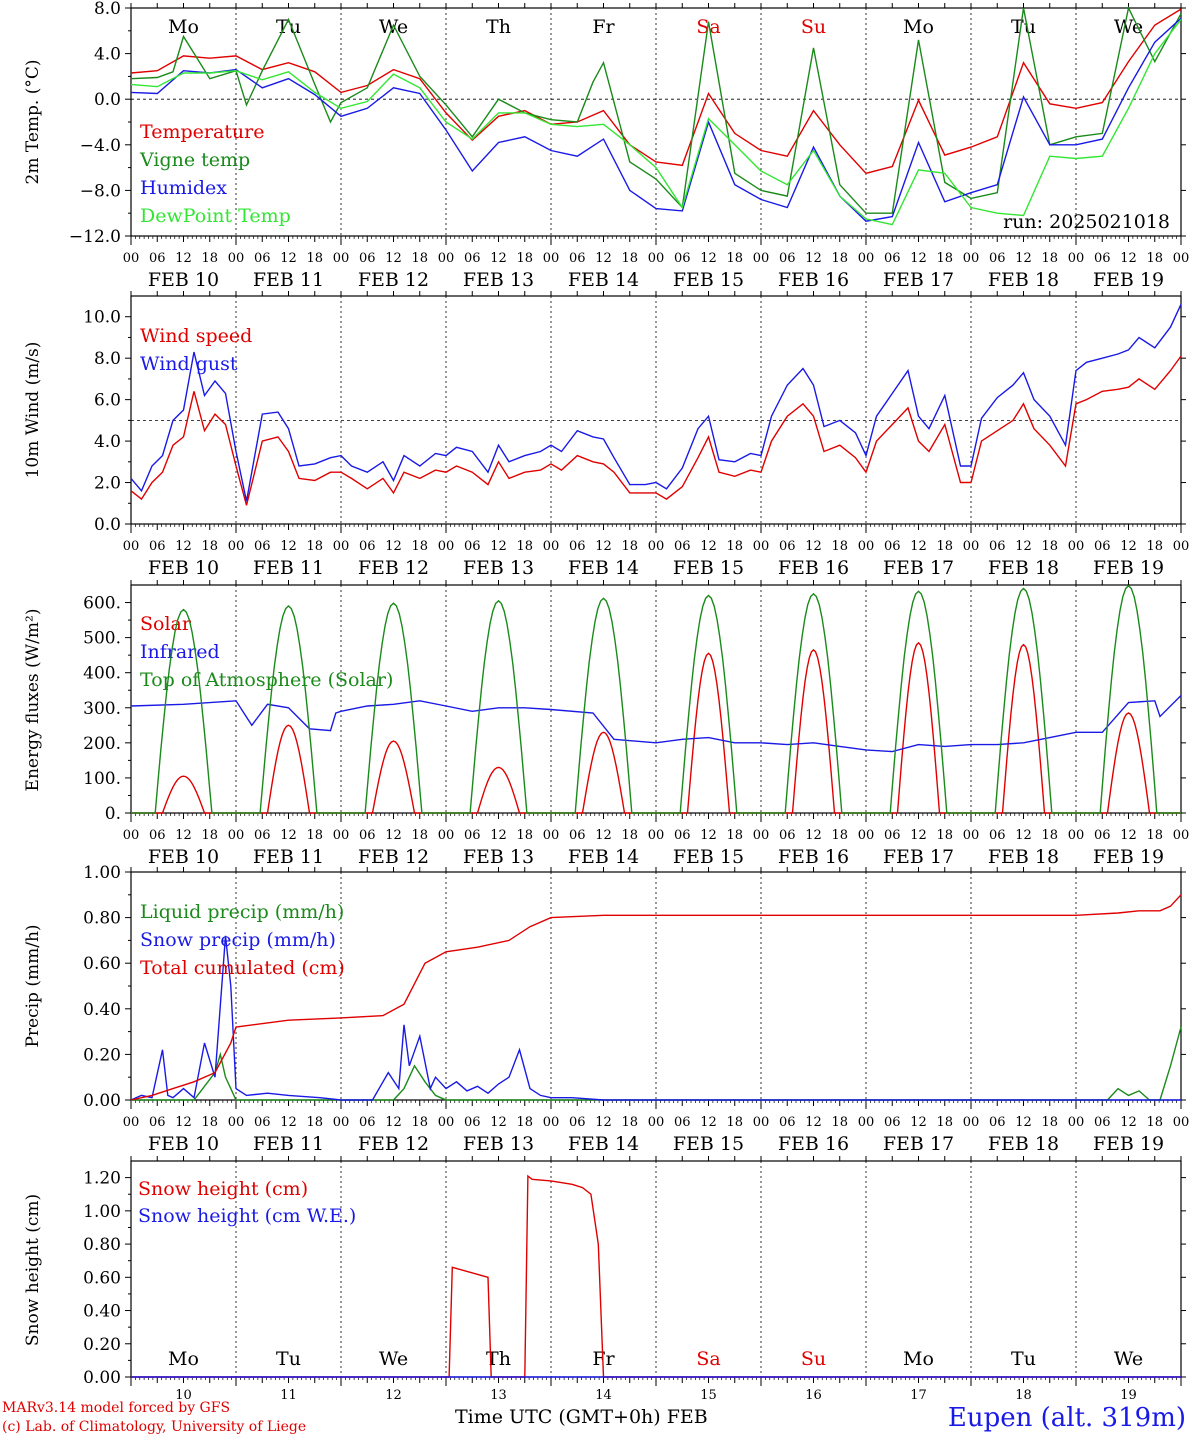 The width and height of the screenshot is (1194, 1444). I want to click on x-date-label: FEB 18, so click(1023, 1144).